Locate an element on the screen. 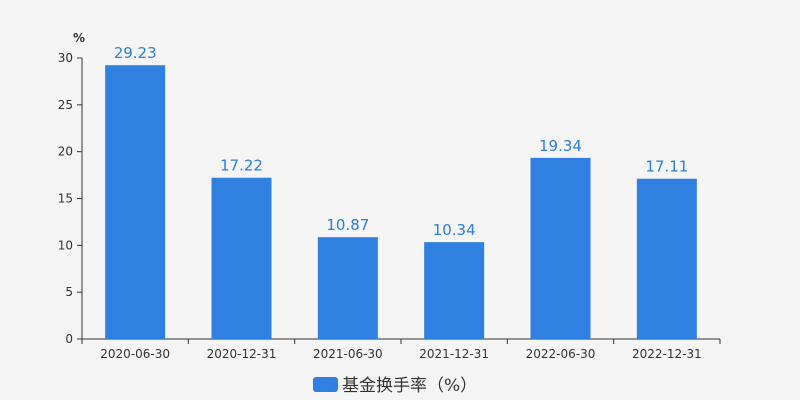 The width and height of the screenshot is (800, 400). x-tick-label: 2022-12-31 is located at coordinates (667, 354).